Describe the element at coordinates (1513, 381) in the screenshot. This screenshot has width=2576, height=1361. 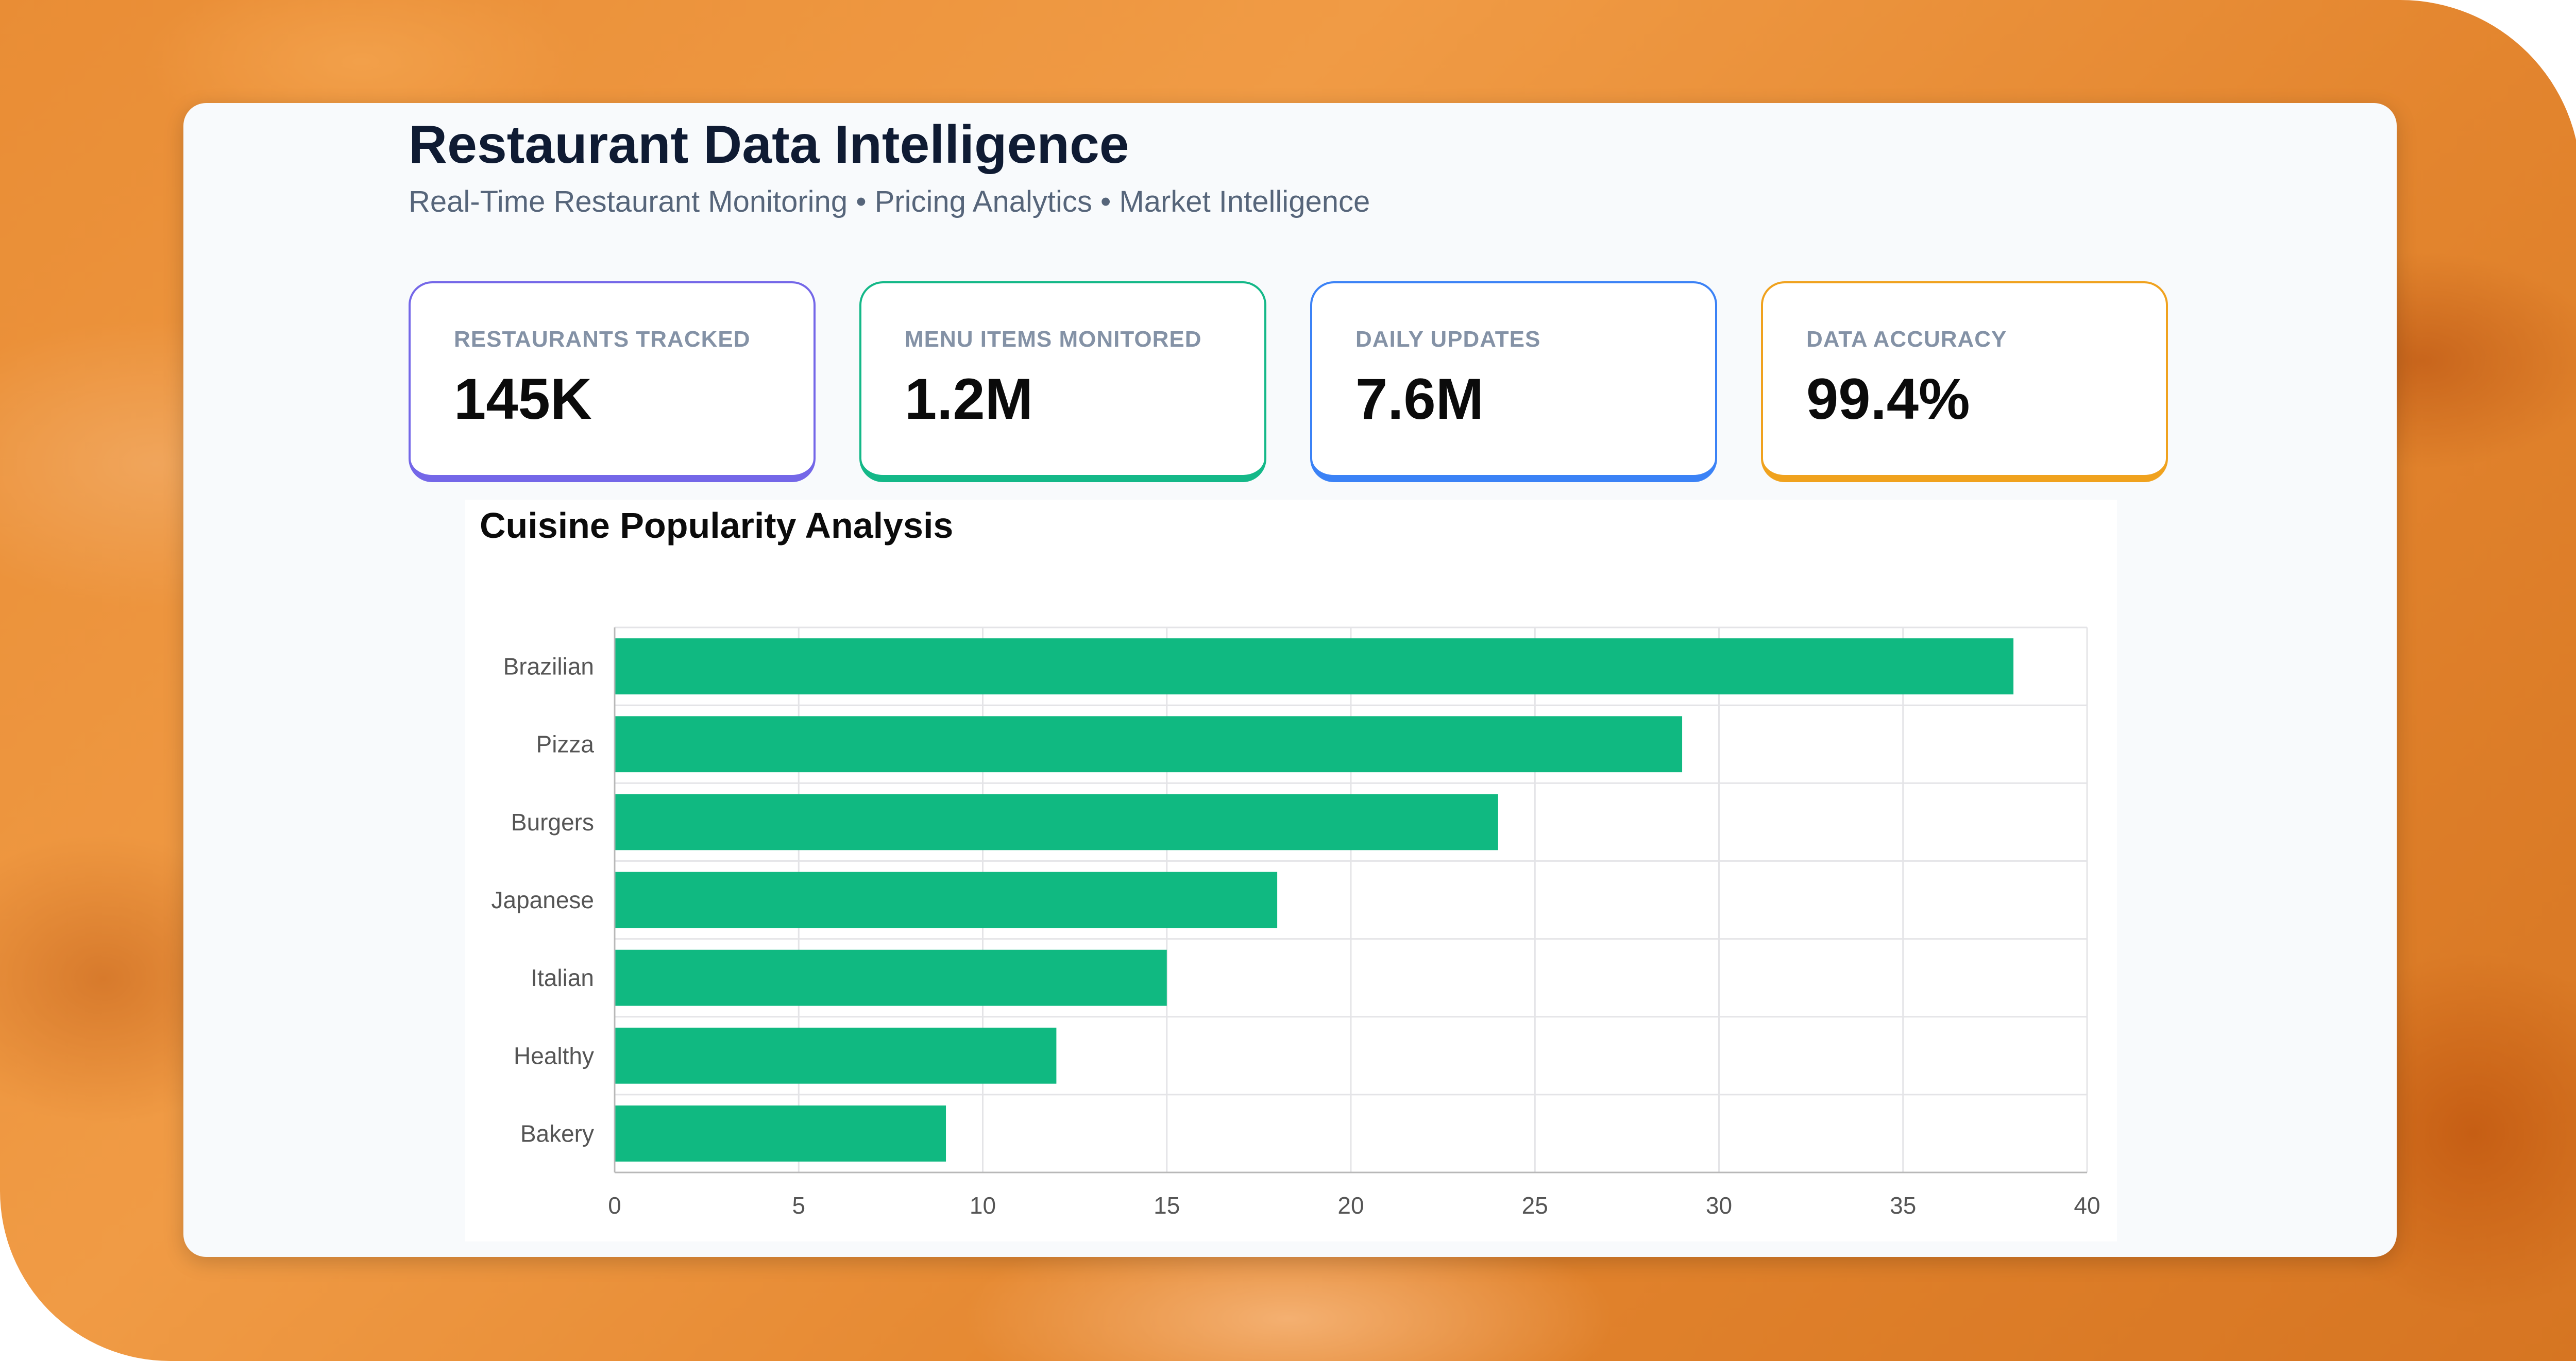
I see `stat-card-daily-updates: DAILY UPDATES 7.6M` at that location.